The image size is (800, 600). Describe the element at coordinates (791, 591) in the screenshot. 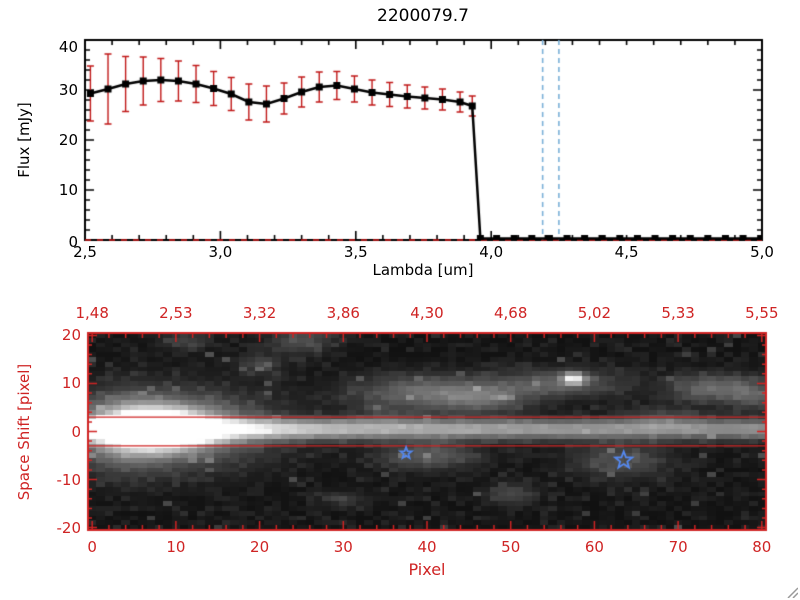

I see `resize-grip-icon` at that location.